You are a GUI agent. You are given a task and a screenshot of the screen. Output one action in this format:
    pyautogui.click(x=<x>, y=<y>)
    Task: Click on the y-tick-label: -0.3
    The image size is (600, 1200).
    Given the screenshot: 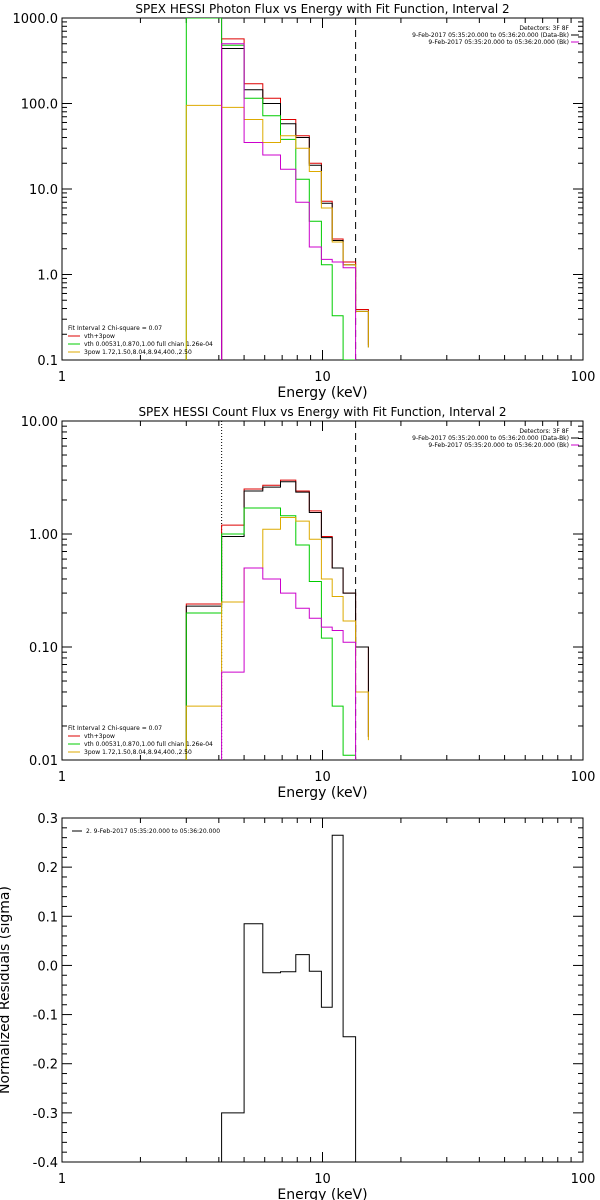 What is the action you would take?
    pyautogui.click(x=45, y=1114)
    